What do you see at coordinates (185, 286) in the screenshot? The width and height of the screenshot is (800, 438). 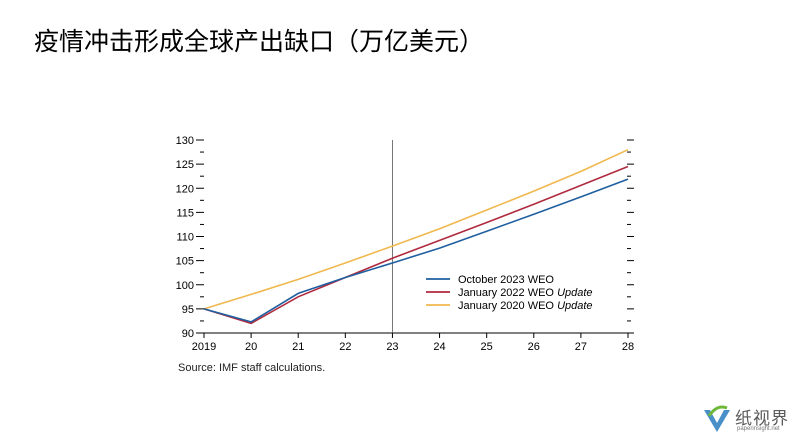 I see `y-tick-label: 100` at bounding box center [185, 286].